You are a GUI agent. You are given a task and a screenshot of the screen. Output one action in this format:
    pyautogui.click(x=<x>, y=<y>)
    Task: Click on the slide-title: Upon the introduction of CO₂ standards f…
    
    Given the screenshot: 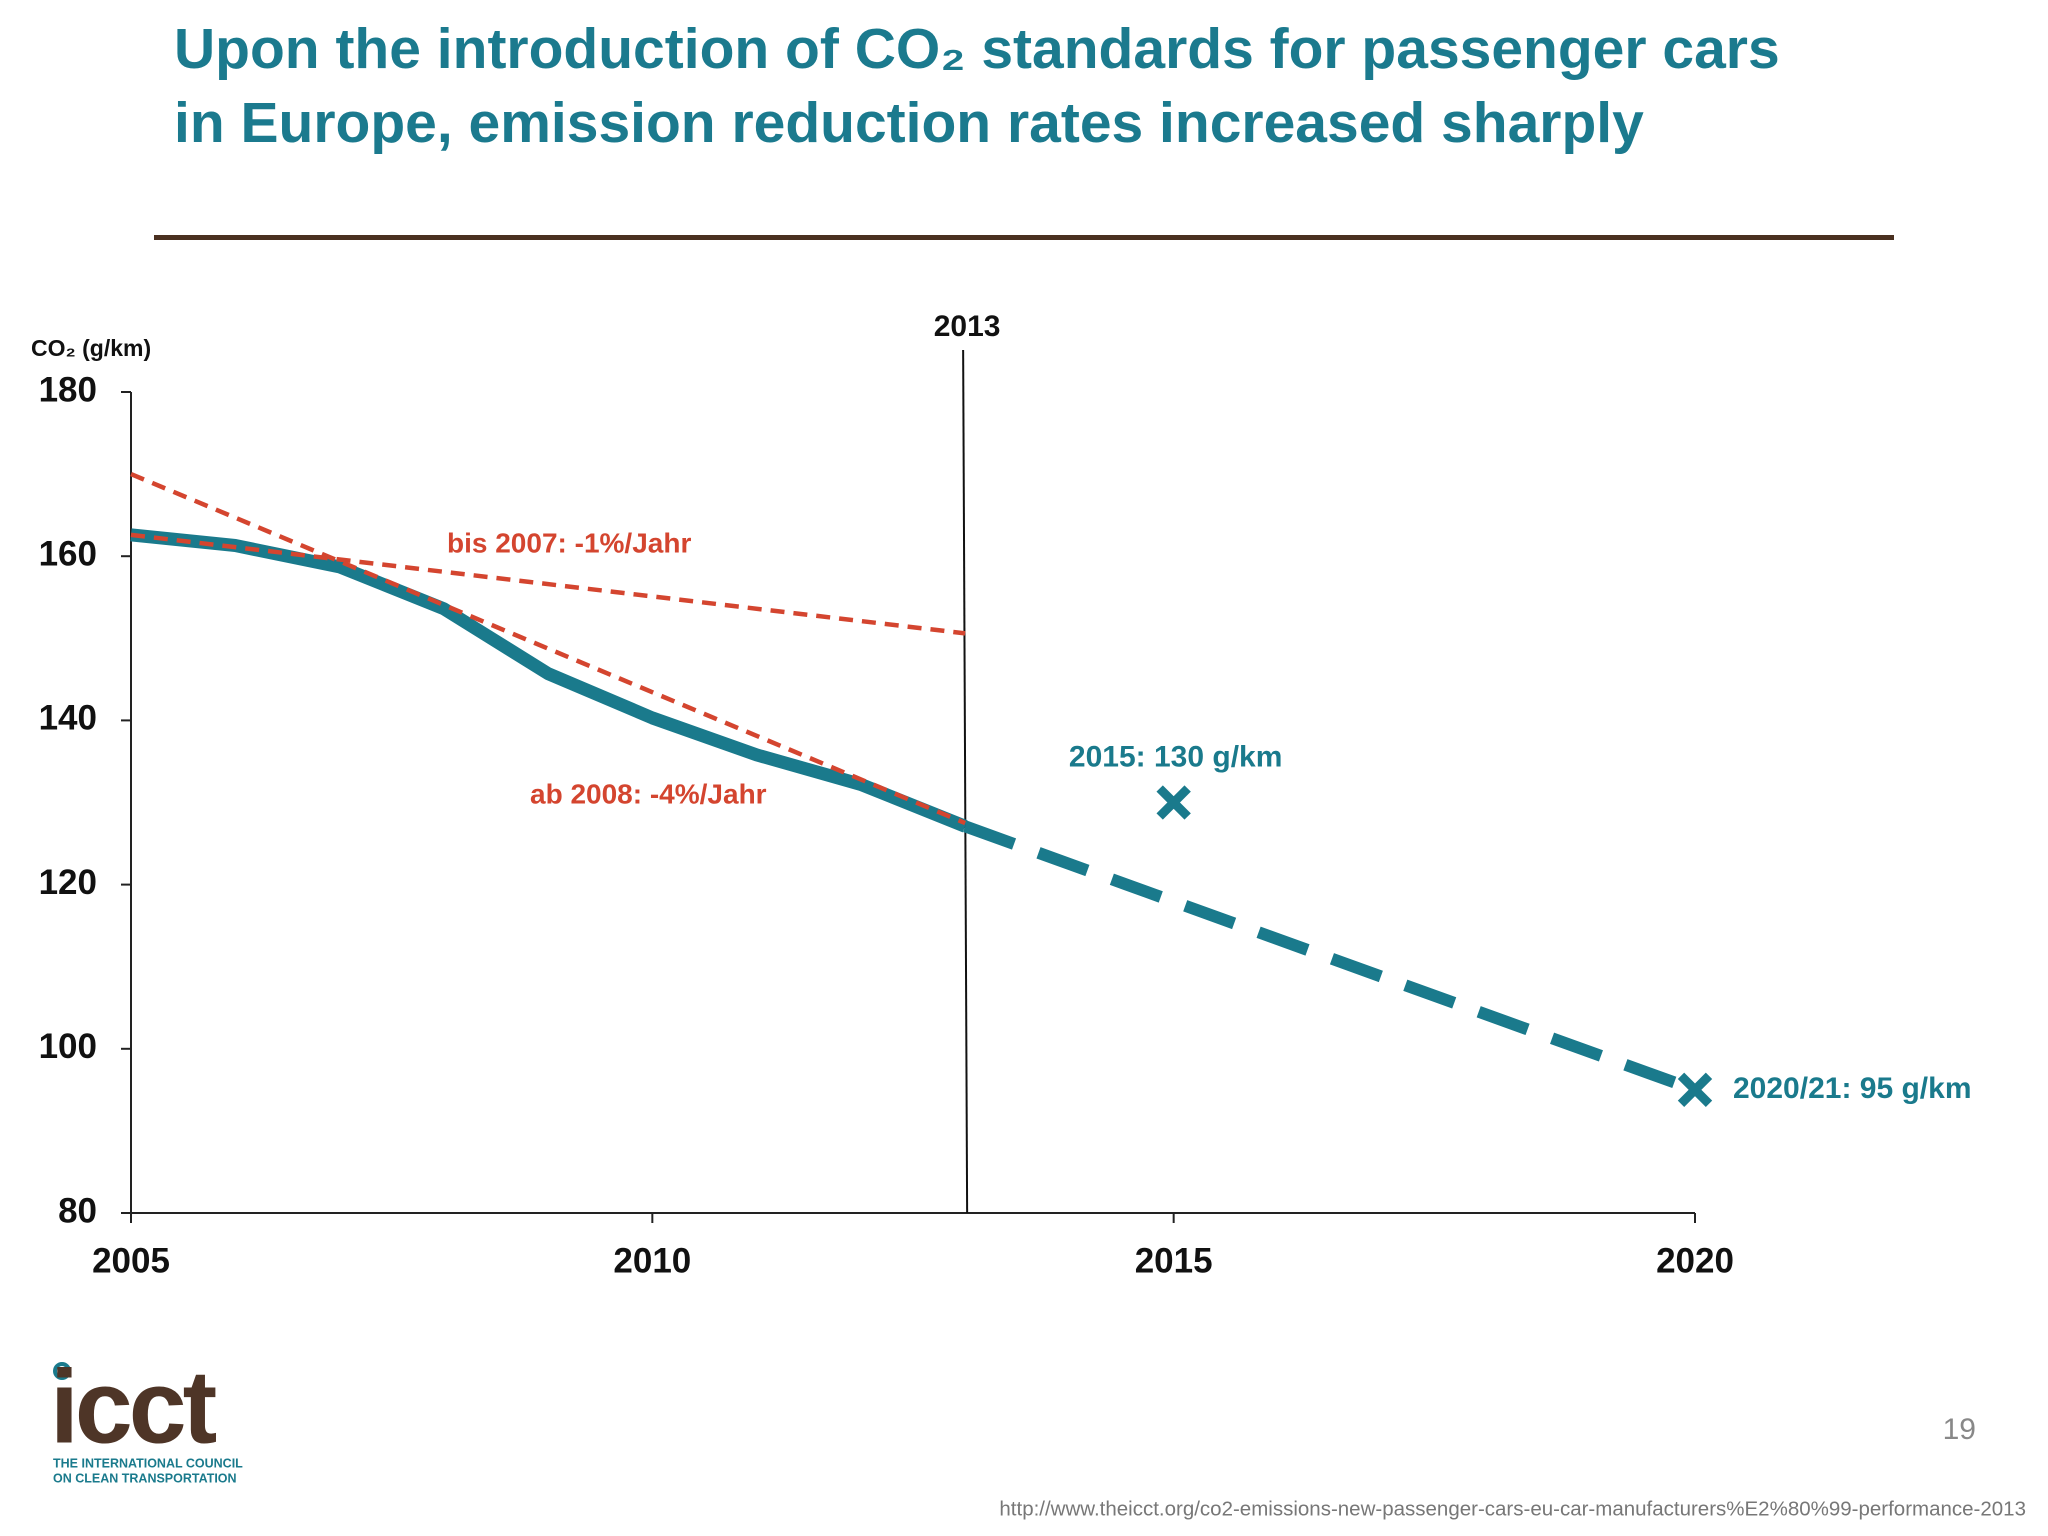 What is the action you would take?
    pyautogui.click(x=977, y=86)
    